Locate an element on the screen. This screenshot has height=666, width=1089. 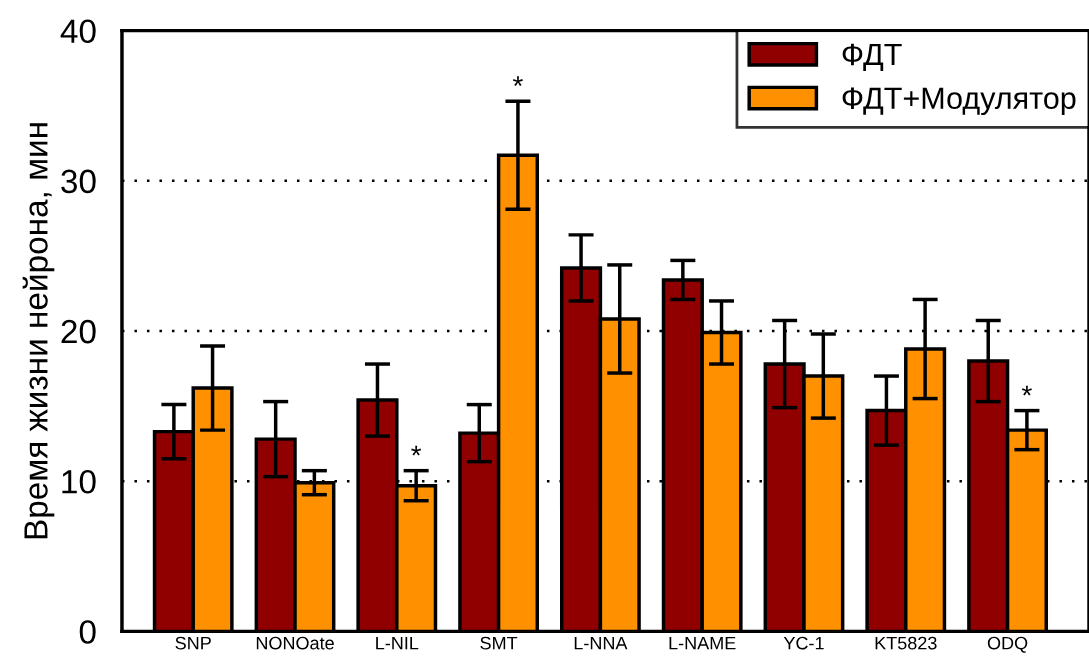
x-tick-label: SMT is located at coordinates (499, 643).